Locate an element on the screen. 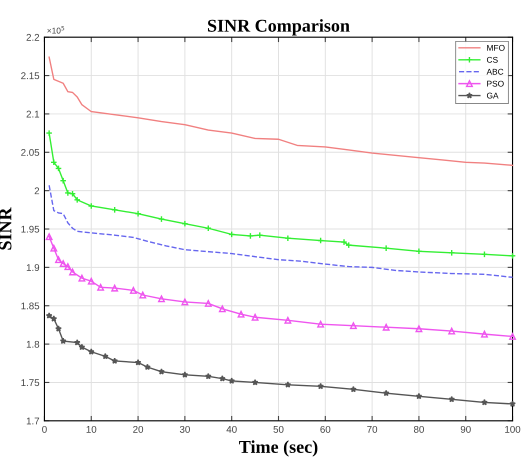  legend-label: PSO is located at coordinates (495, 83).